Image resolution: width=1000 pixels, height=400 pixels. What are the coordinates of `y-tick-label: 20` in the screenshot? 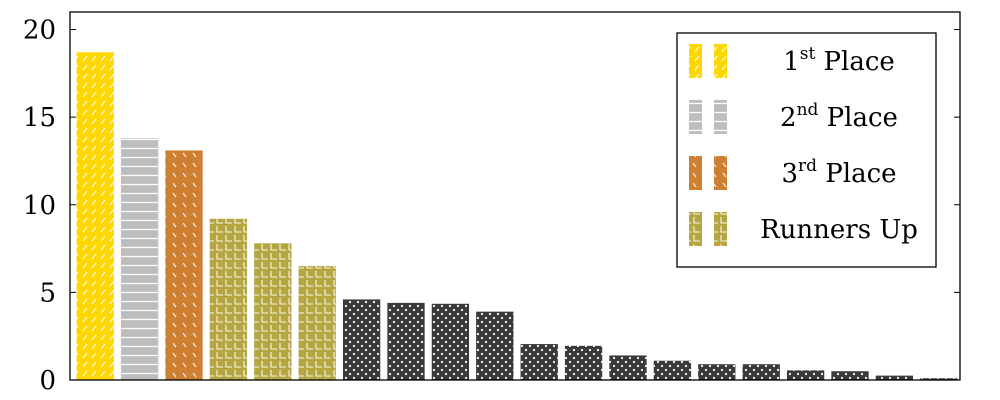 It's located at (39, 31).